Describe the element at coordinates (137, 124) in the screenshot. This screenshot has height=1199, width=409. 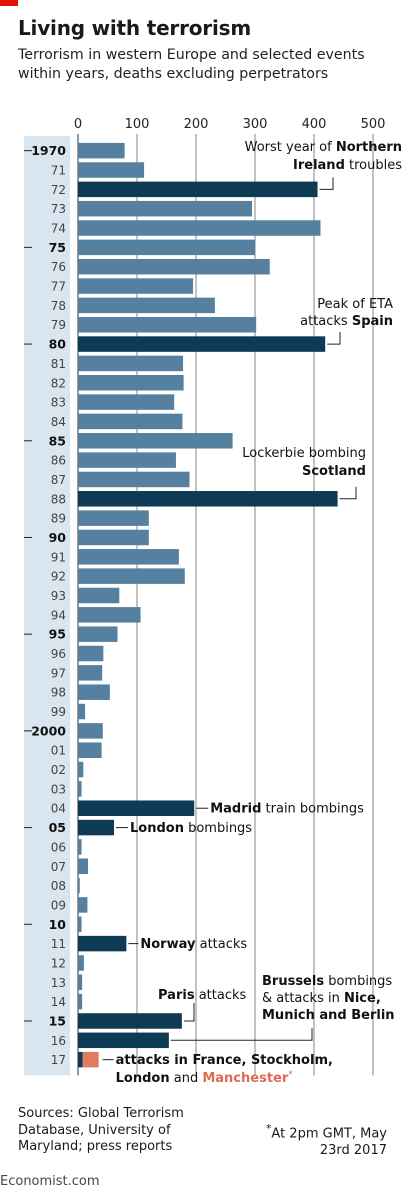
I see `x-tick-label: 100` at that location.